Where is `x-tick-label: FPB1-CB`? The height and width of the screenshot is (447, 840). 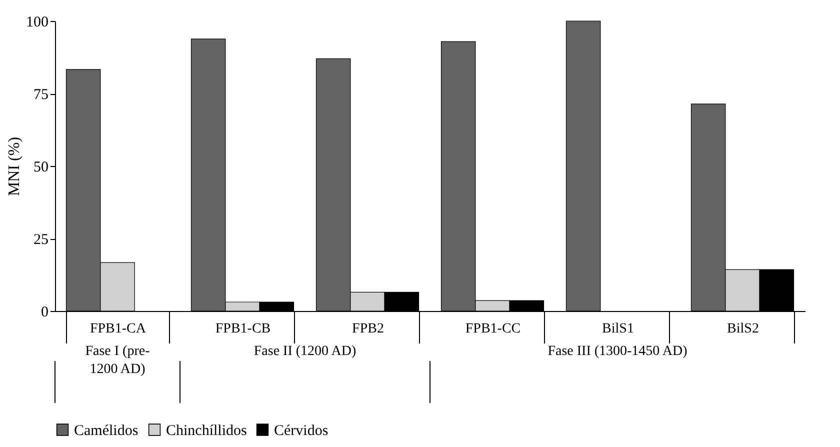 x-tick-label: FPB1-CB is located at coordinates (243, 329).